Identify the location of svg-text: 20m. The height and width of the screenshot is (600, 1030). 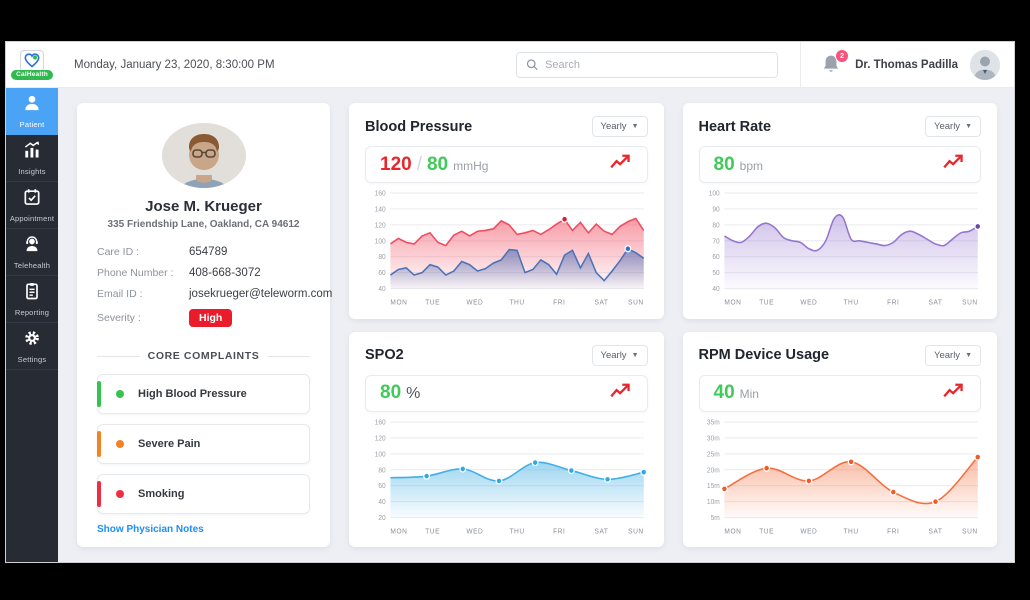
(712, 470).